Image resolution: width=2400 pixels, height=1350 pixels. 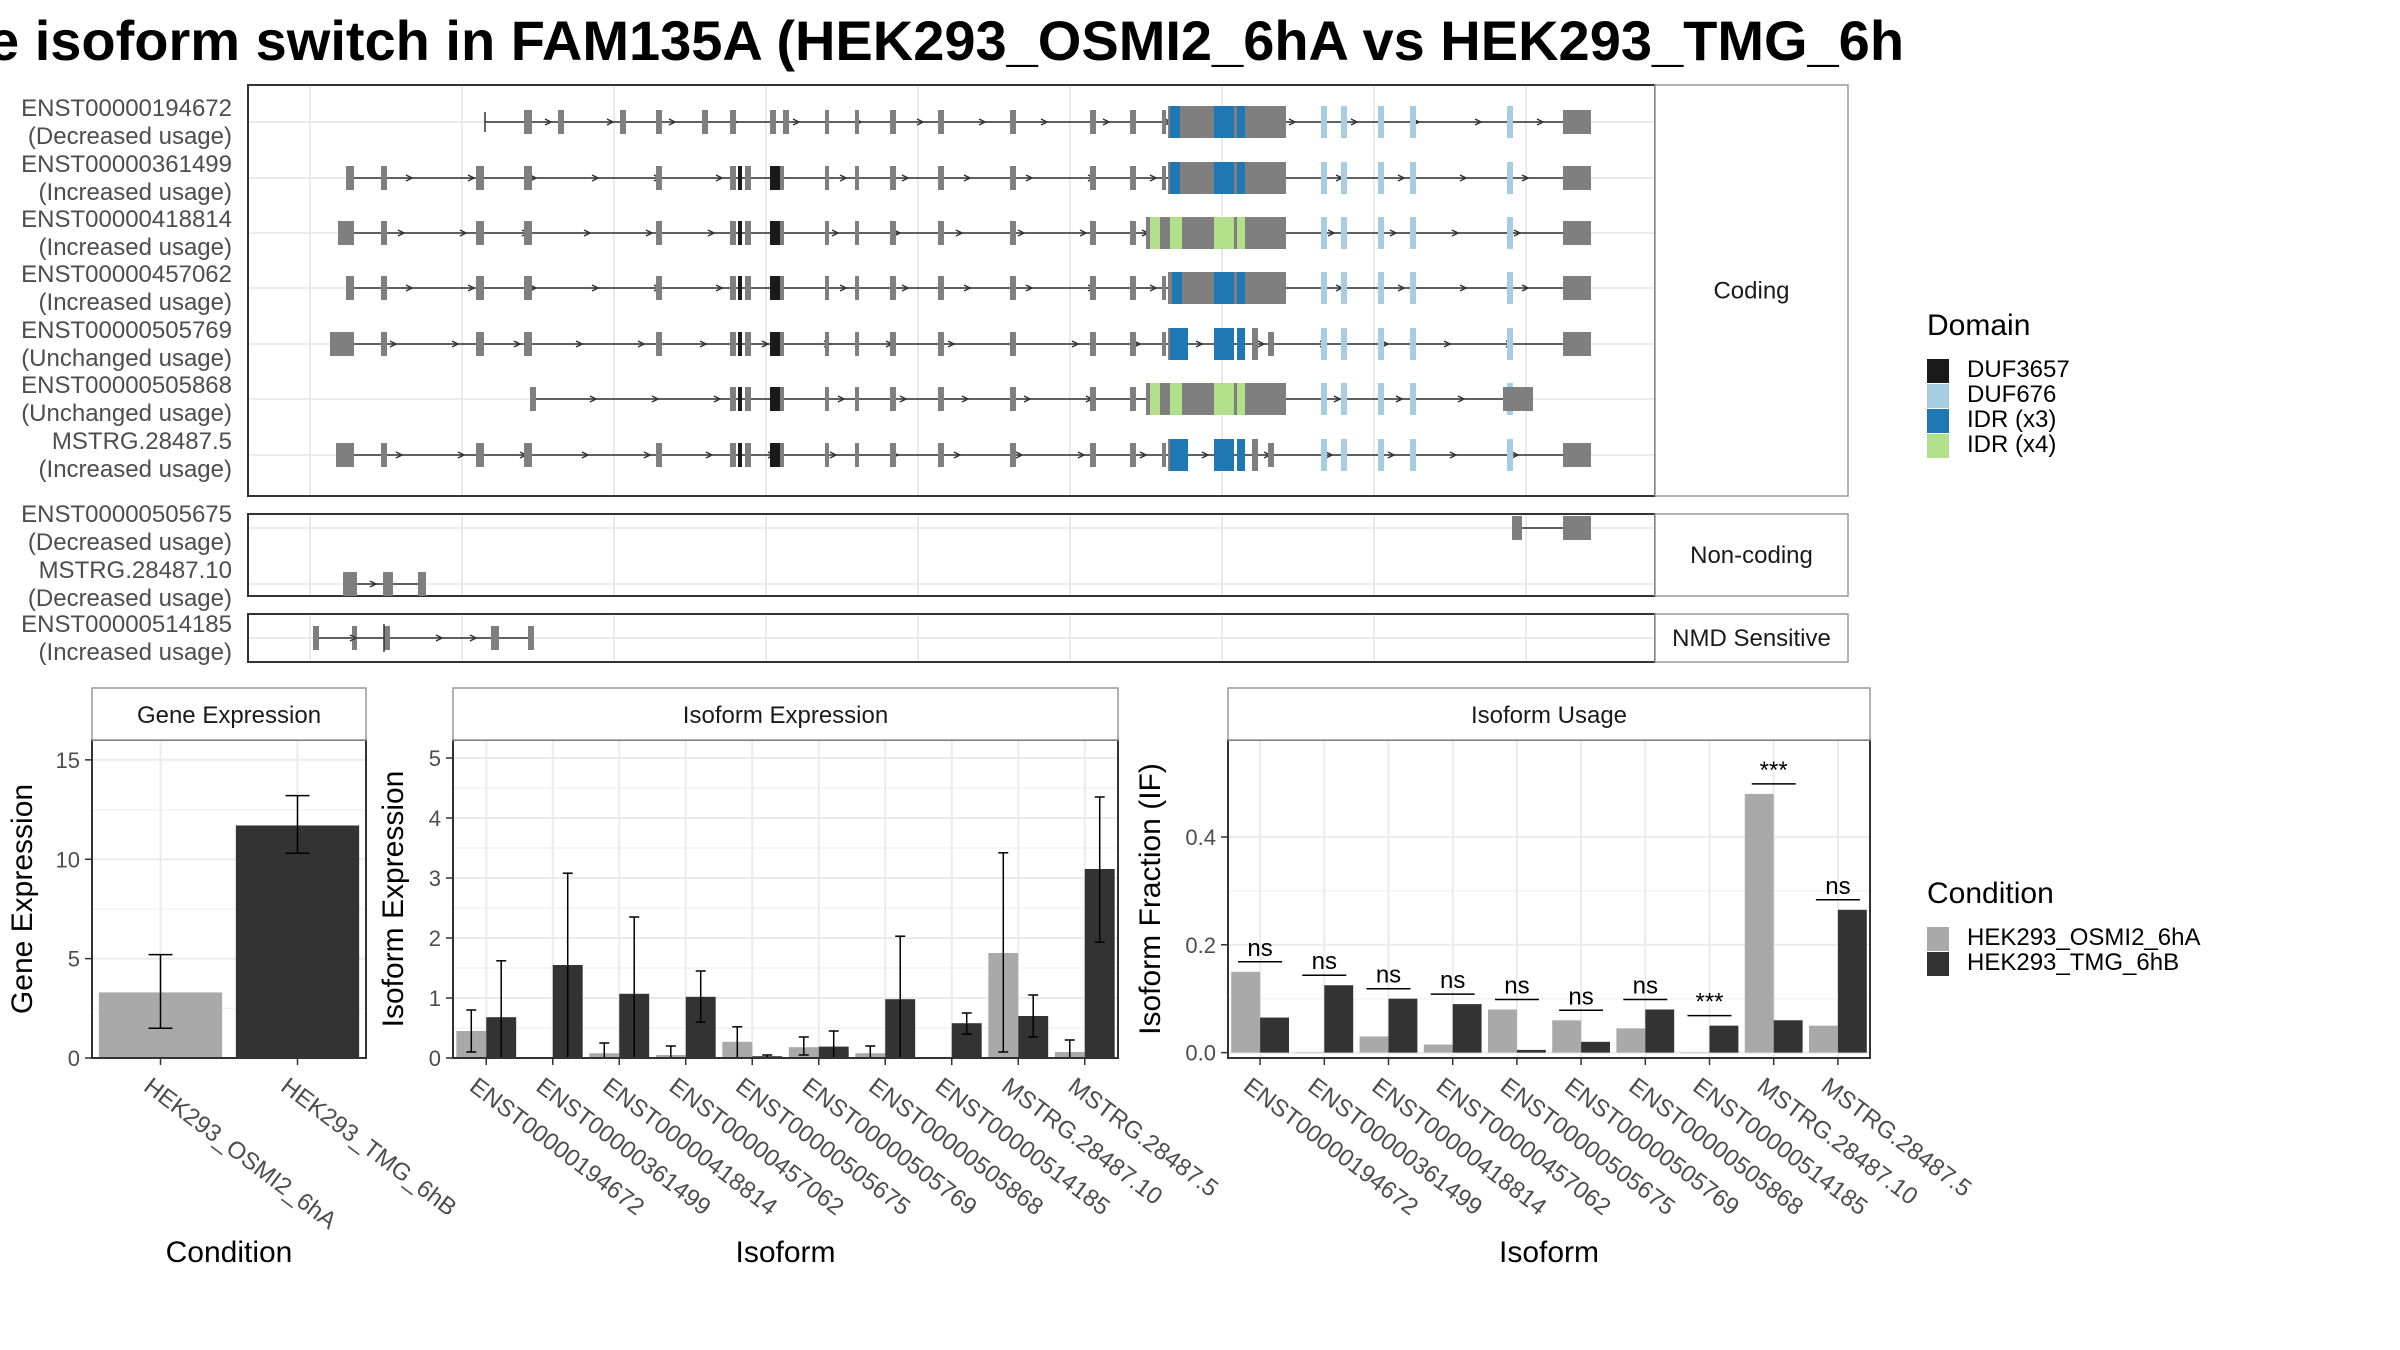 What do you see at coordinates (1255, 344) in the screenshot?
I see `domain-exon` at bounding box center [1255, 344].